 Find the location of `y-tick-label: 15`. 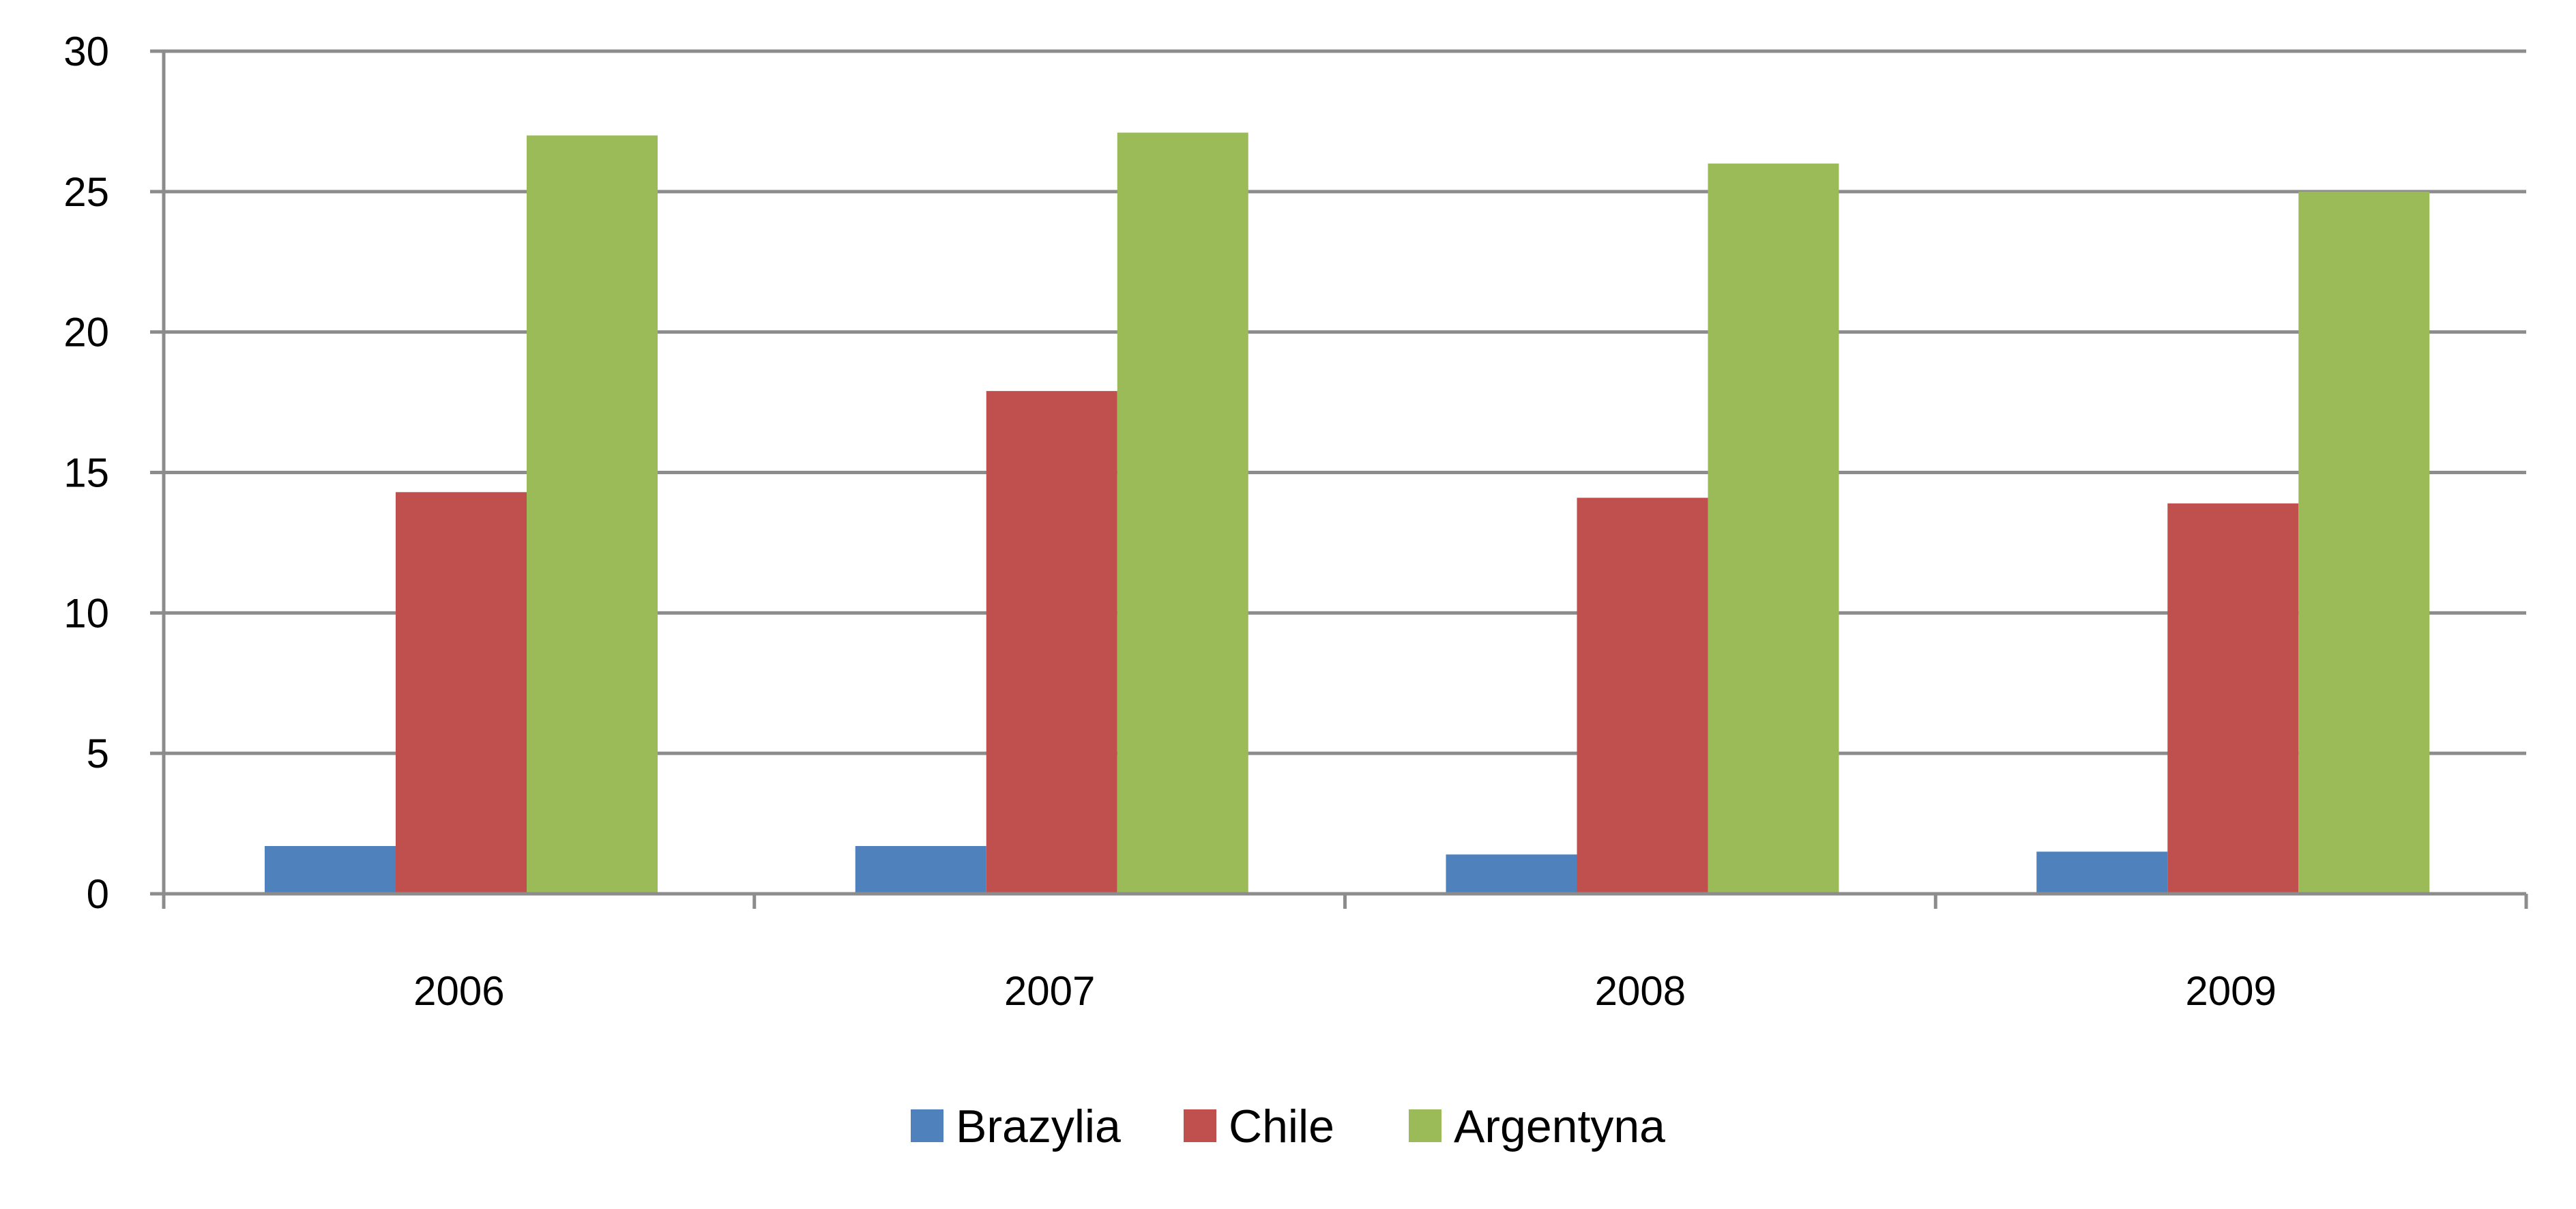

y-tick-label: 15 is located at coordinates (86, 473).